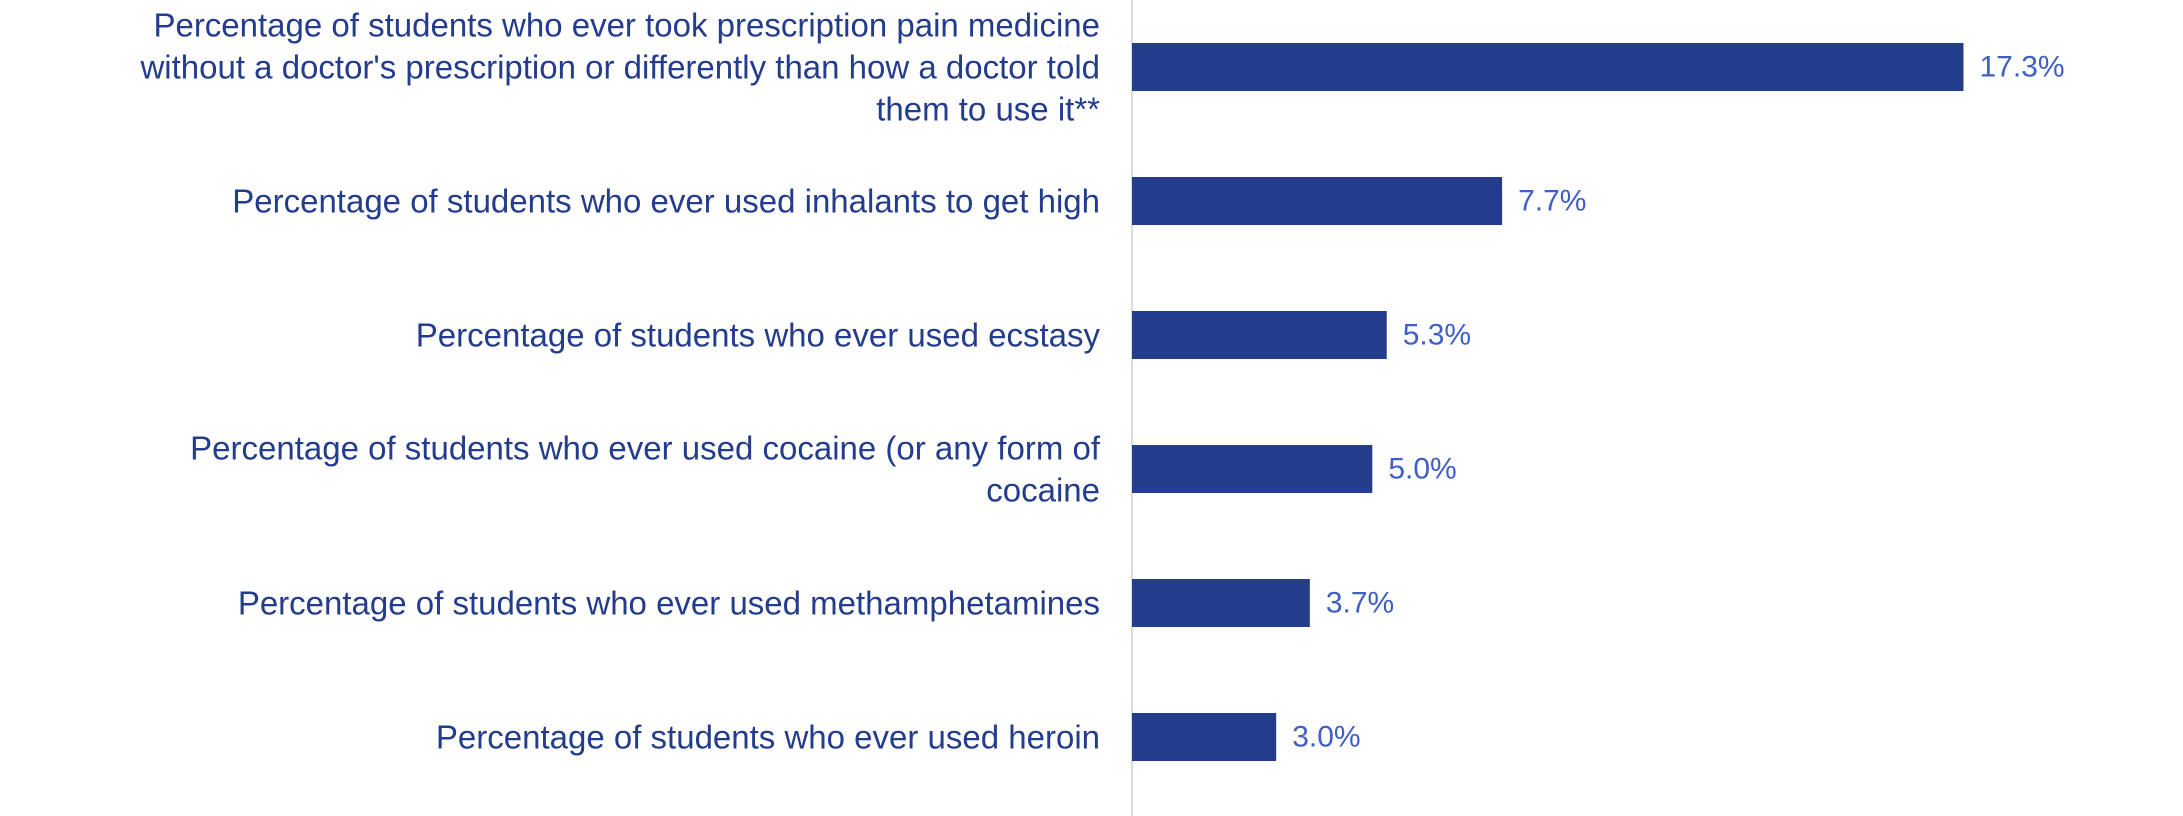 The height and width of the screenshot is (816, 2183). Describe the element at coordinates (988, 109) in the screenshot. I see `category-label-line: them to use it**` at that location.